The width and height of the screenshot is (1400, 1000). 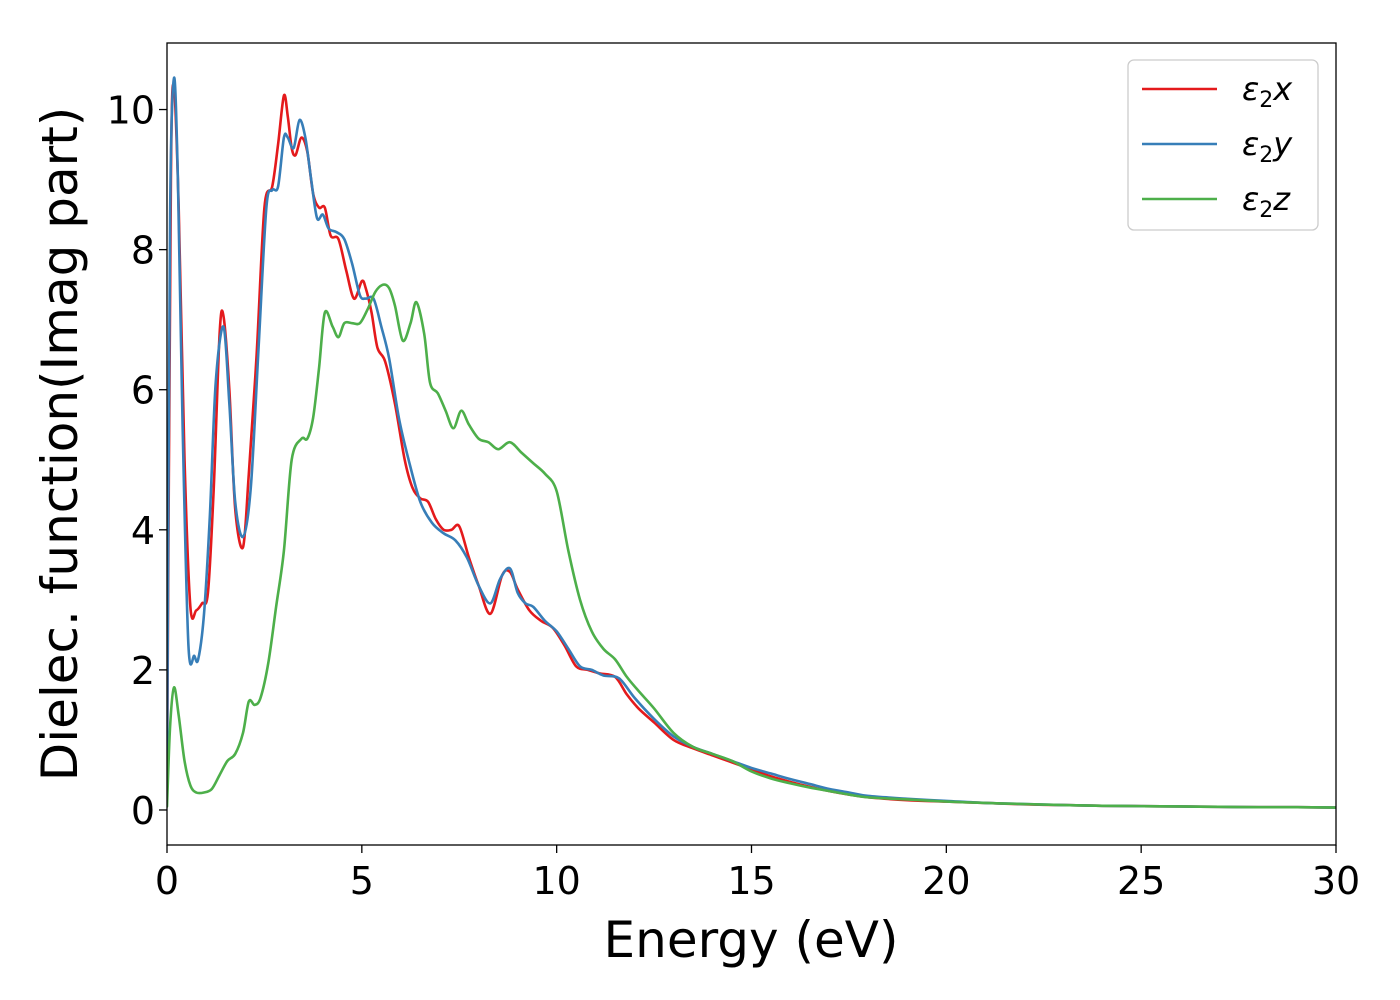 I want to click on legend-label-y: ε2y, so click(x=1267, y=146).